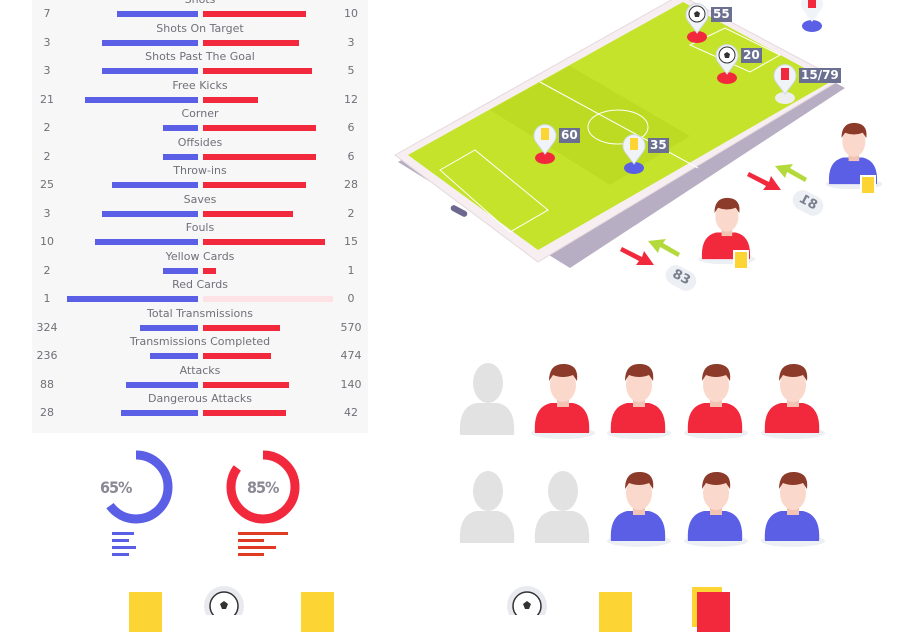 The height and width of the screenshot is (632, 905). What do you see at coordinates (200, 113) in the screenshot?
I see `stat-label: Corner` at bounding box center [200, 113].